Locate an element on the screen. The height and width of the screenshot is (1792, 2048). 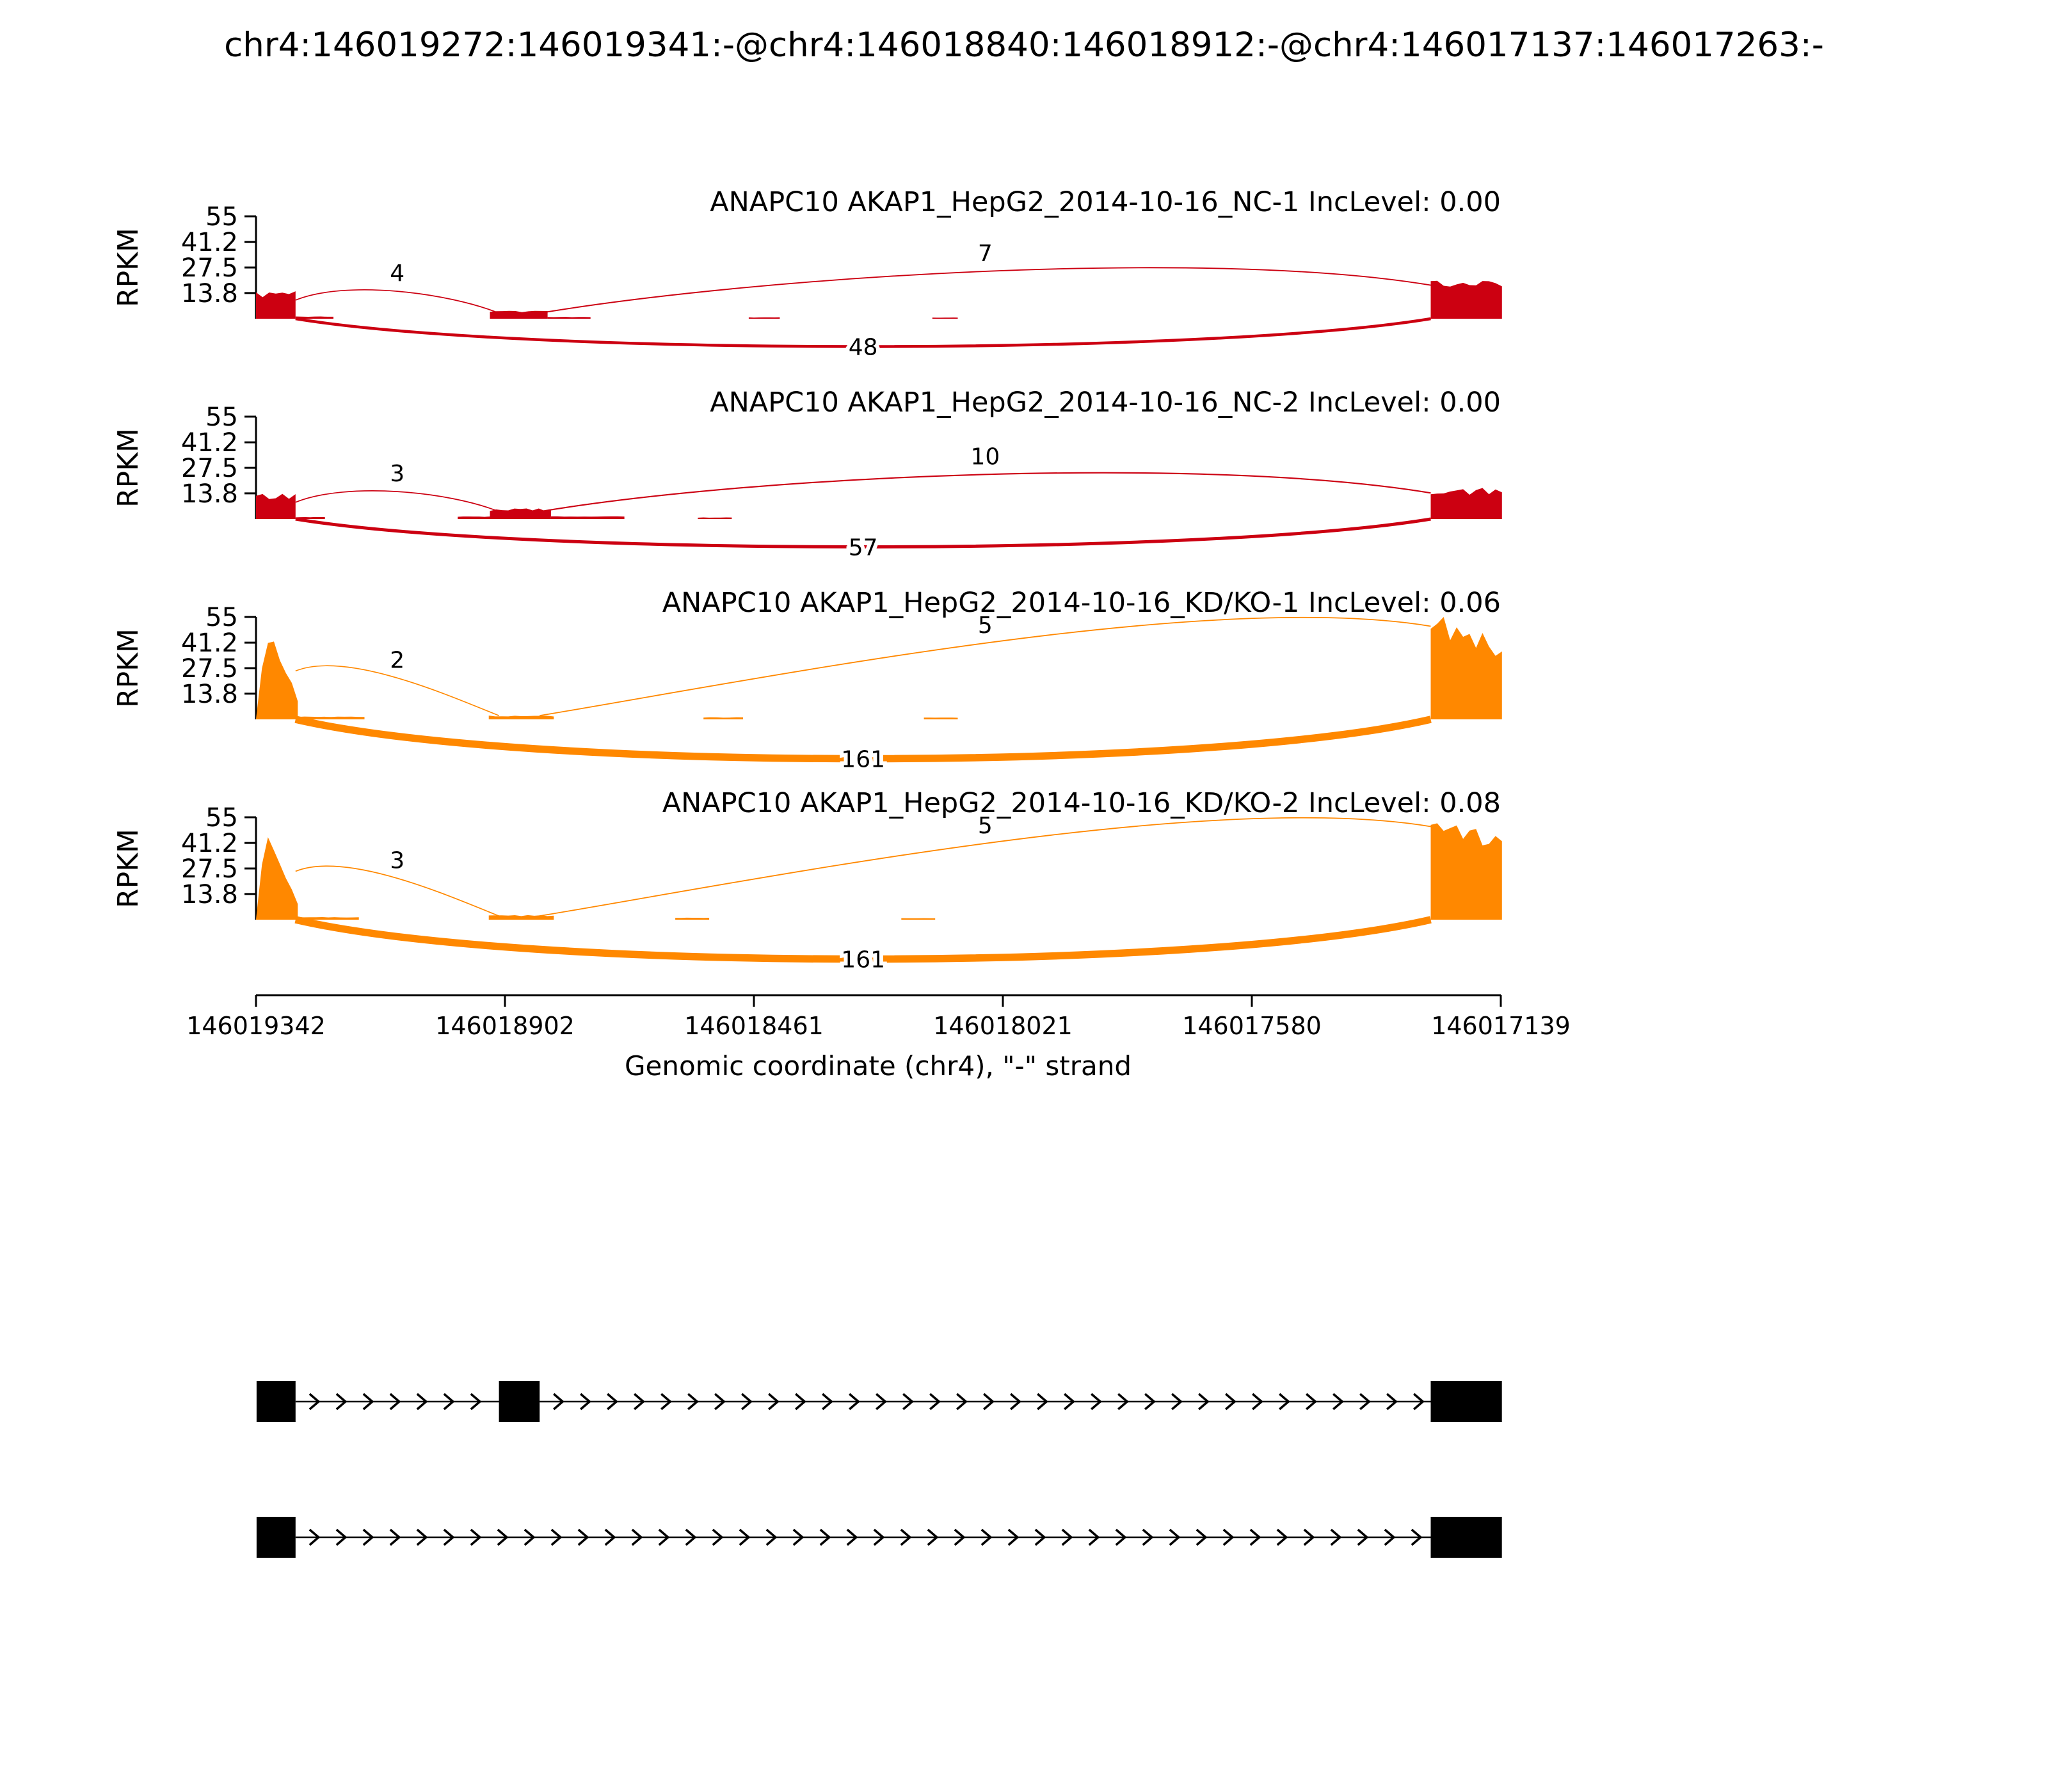
inclusion-isoform is located at coordinates (879, 1401).